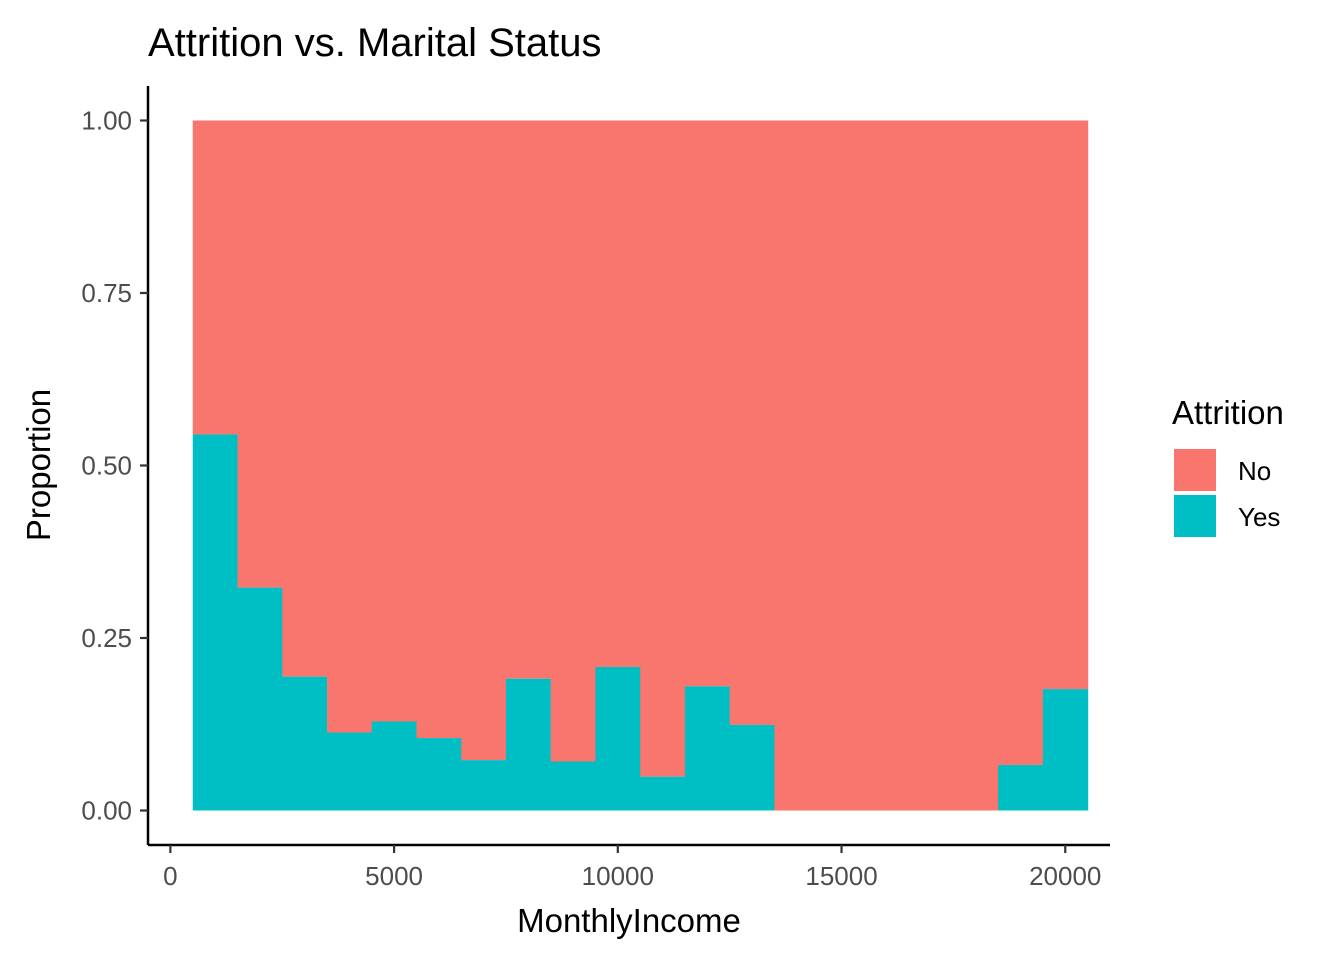 Image resolution: width=1344 pixels, height=960 pixels. What do you see at coordinates (1228, 465) in the screenshot?
I see `legend: Attrition No Yes` at bounding box center [1228, 465].